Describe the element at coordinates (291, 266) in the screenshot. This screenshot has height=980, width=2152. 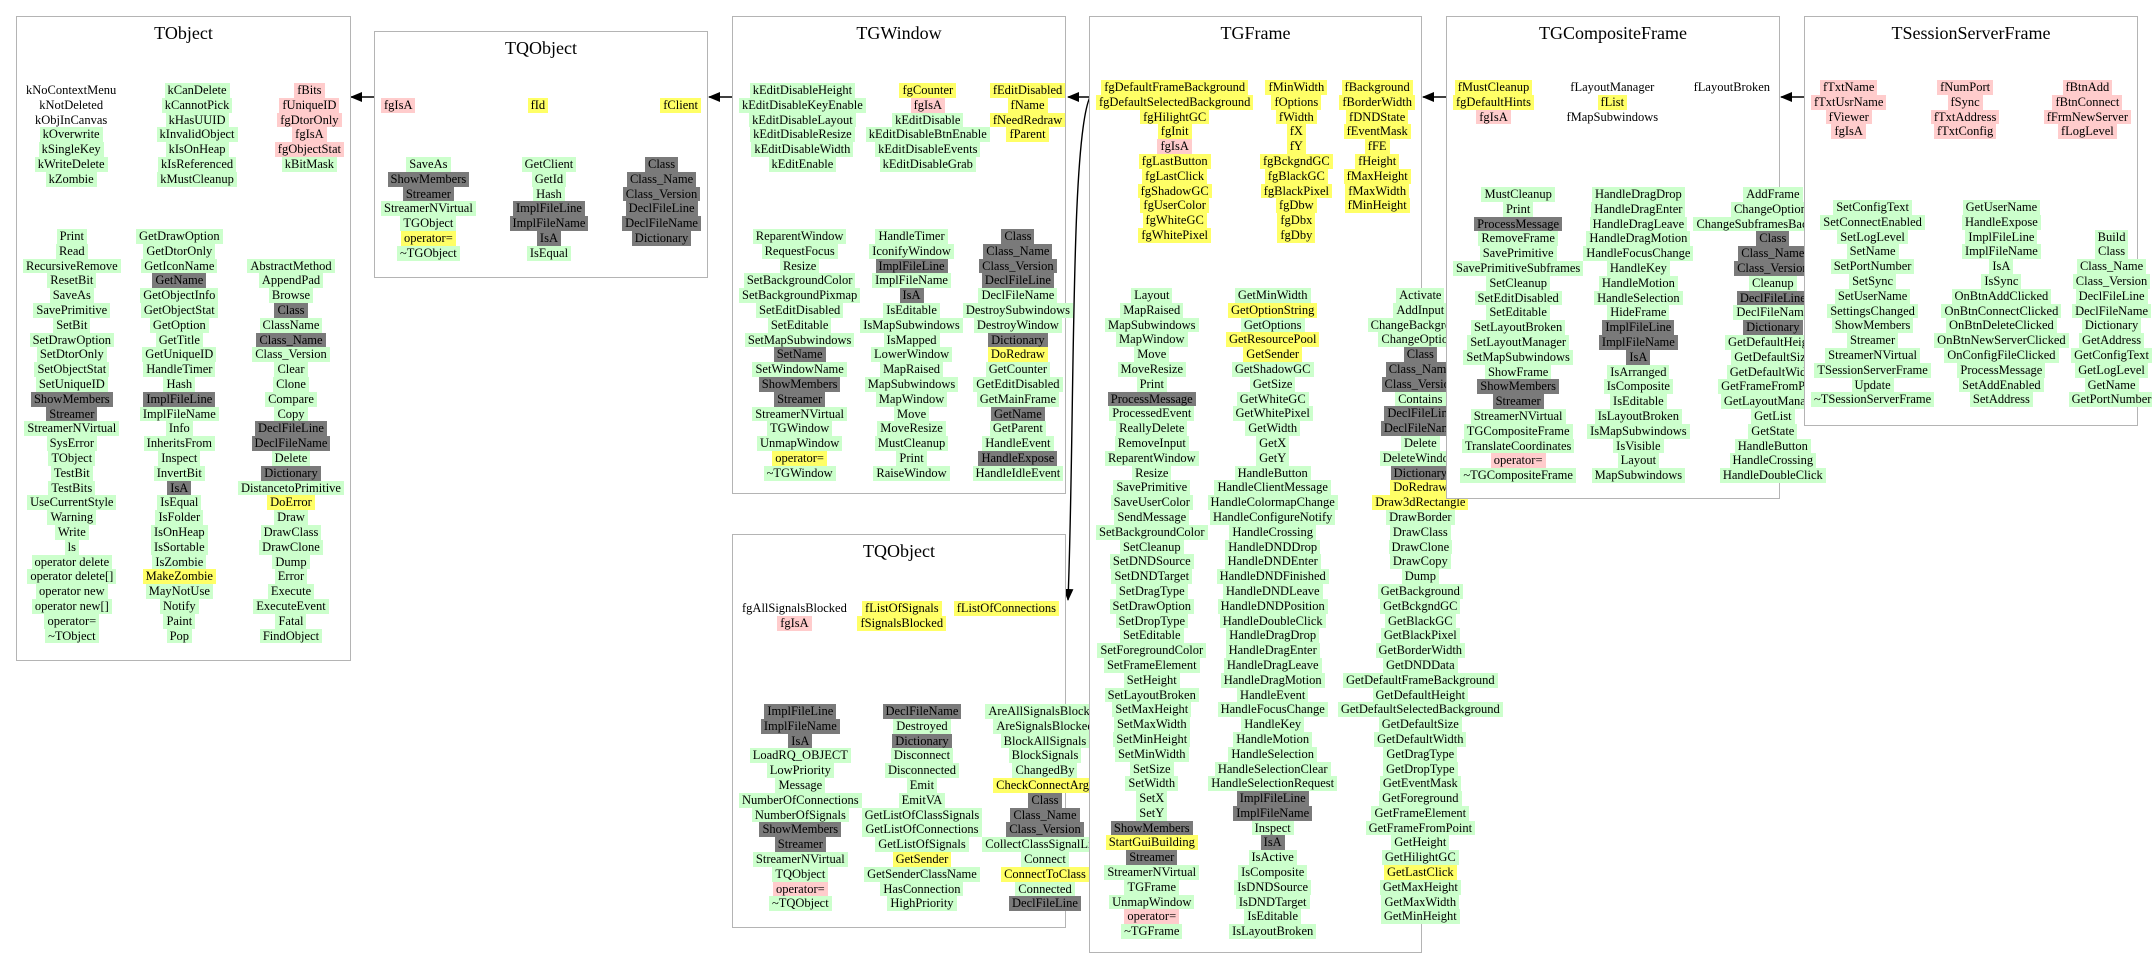
I see `method: AbstractMethod` at that location.